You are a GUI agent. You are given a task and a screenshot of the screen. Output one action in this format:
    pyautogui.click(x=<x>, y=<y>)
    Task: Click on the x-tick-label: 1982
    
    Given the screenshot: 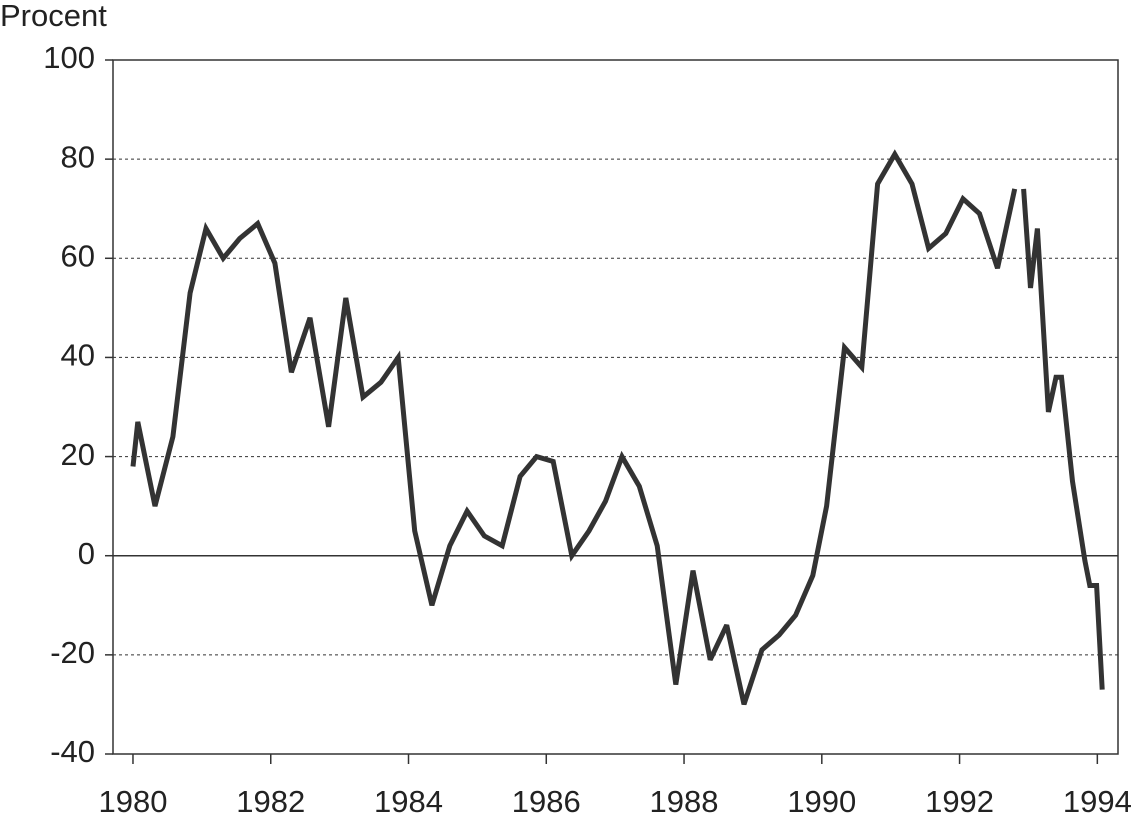 What is the action you would take?
    pyautogui.click(x=270, y=801)
    